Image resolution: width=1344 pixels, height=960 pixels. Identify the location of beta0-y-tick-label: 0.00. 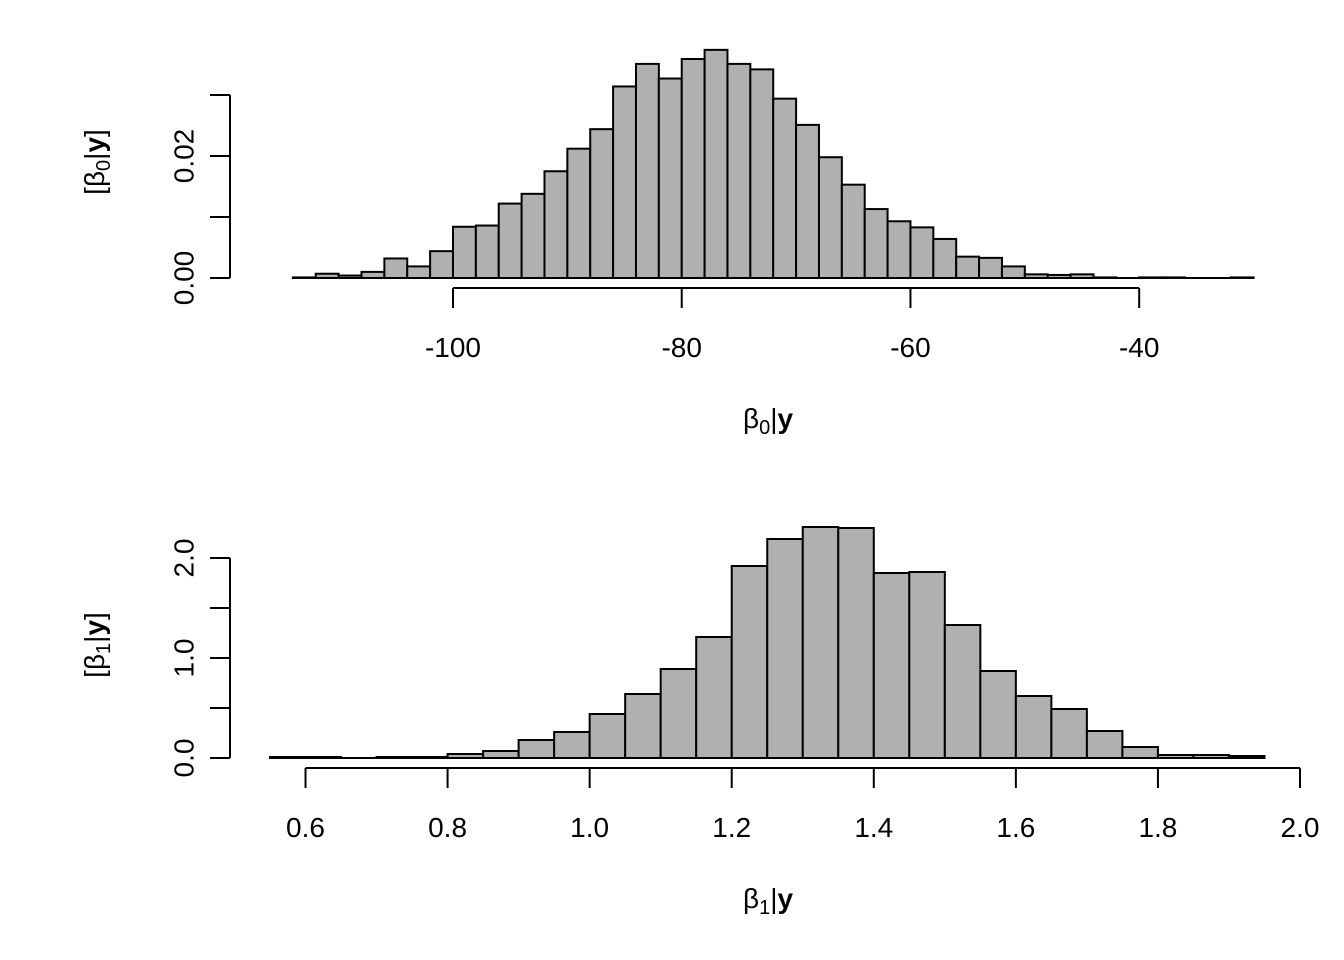
(184, 278).